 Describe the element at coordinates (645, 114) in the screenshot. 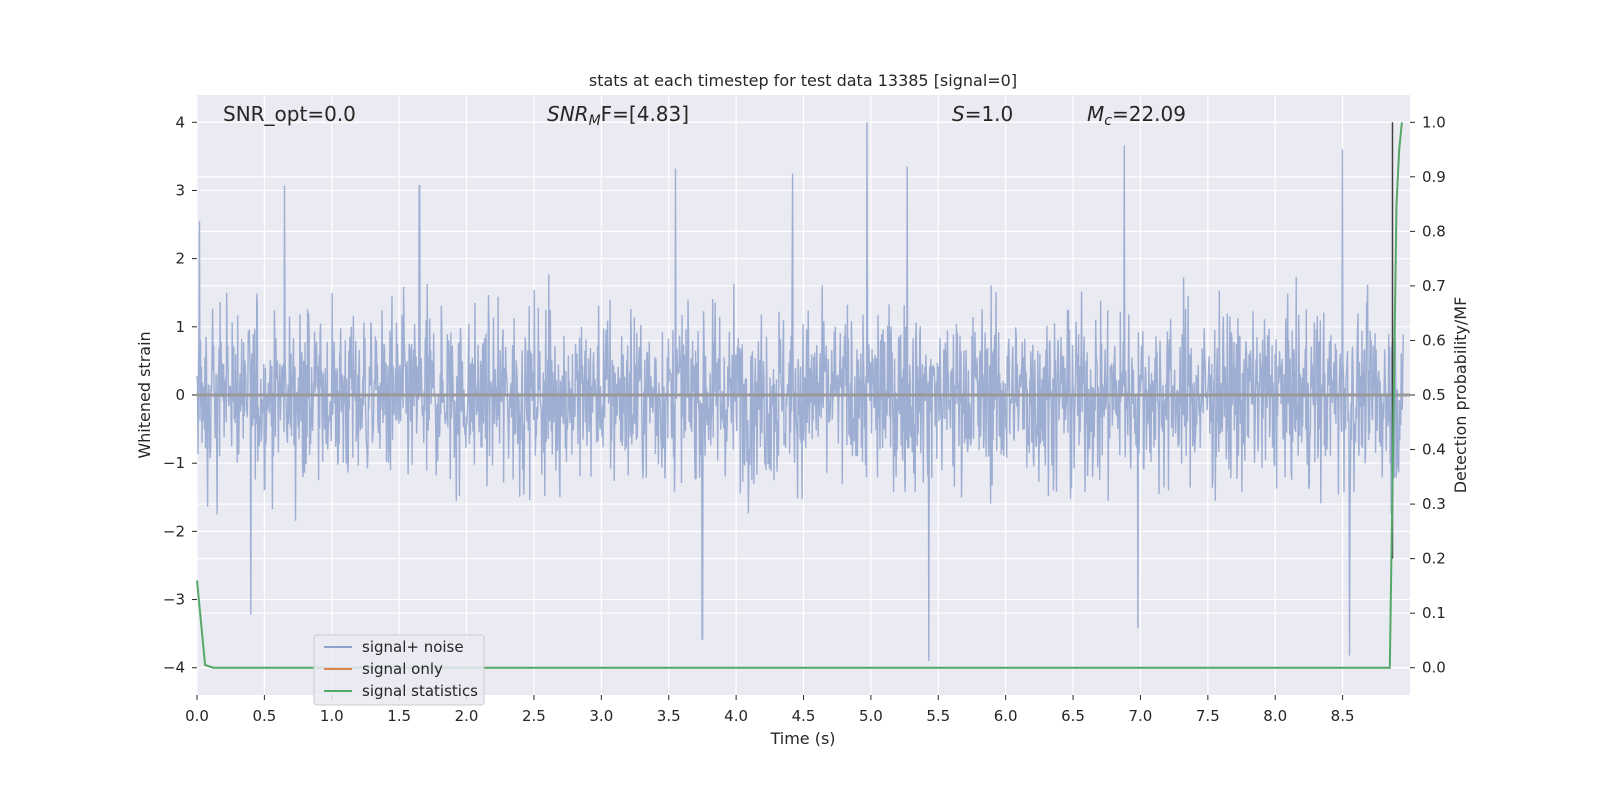

I see `annotation-snr-mf-value: F=[4.83]` at that location.